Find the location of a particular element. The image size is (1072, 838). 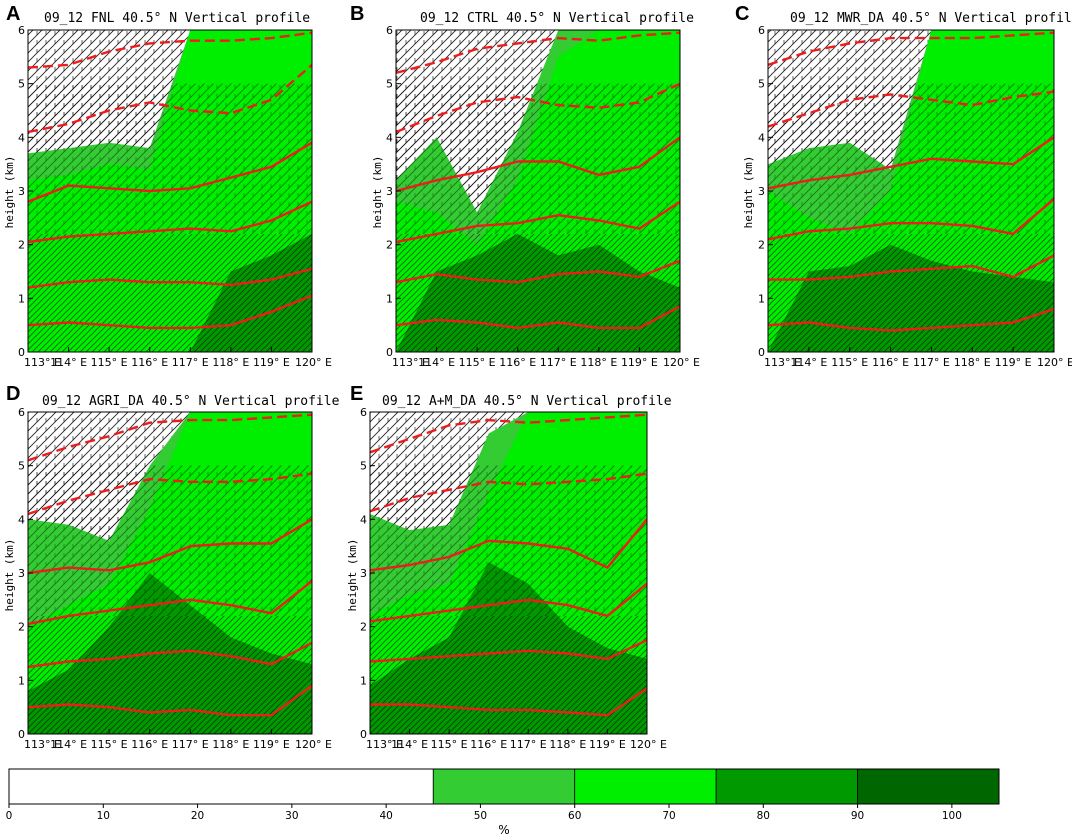

colorbar: % 0 10 20 30 40 50 60 70 80 90 100 is located at coordinates (503, 802).